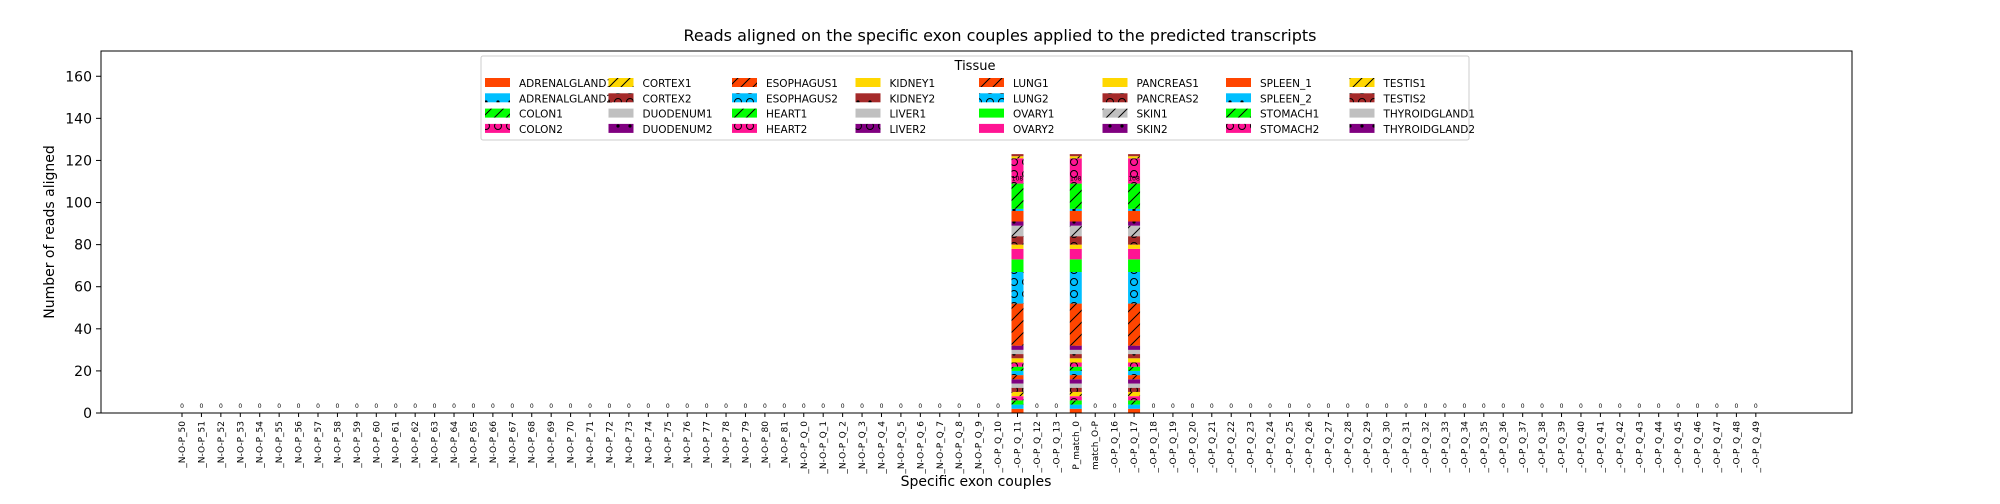  Describe the element at coordinates (241, 445) in the screenshot. I see `x-tick-label: _N-O-P_53` at that location.